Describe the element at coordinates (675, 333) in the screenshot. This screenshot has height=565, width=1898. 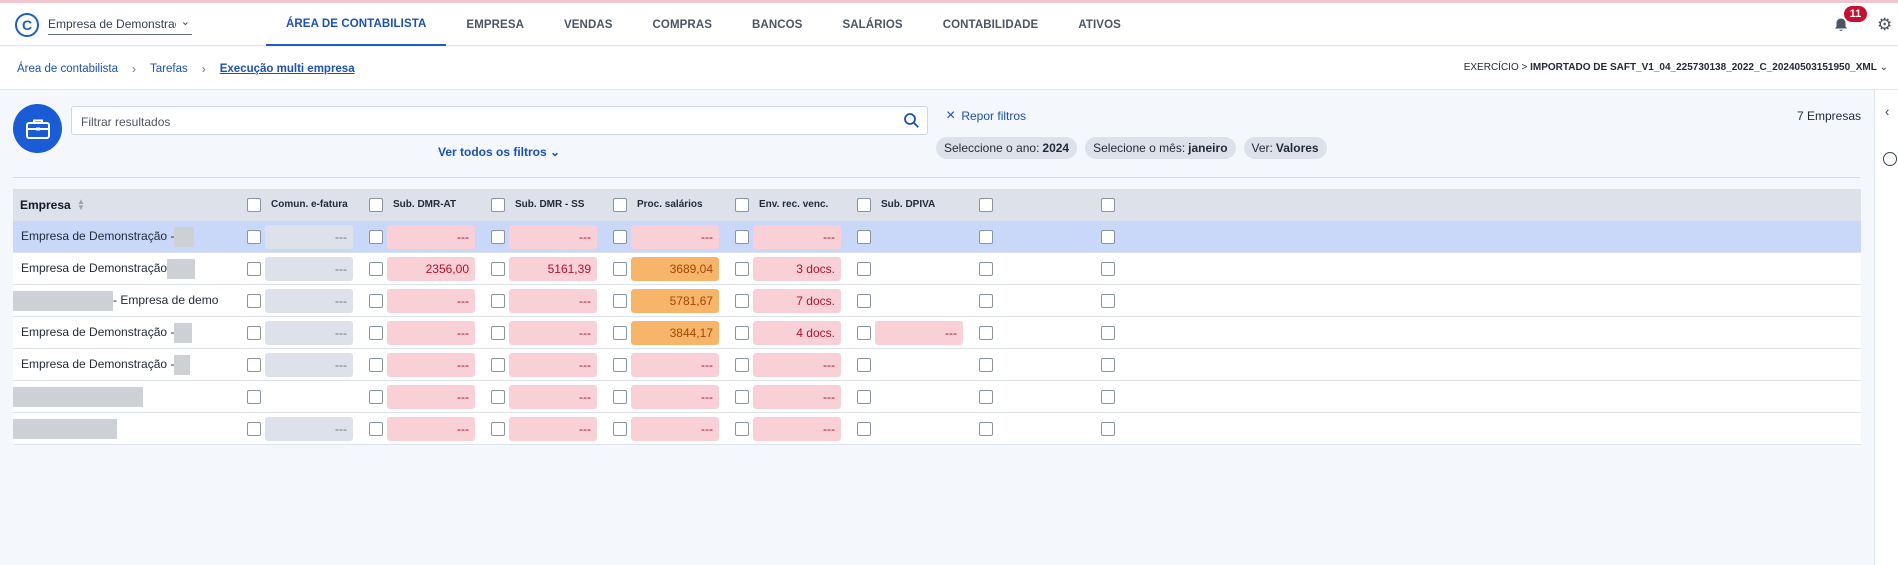
I see `cell-value: 3844,17` at that location.